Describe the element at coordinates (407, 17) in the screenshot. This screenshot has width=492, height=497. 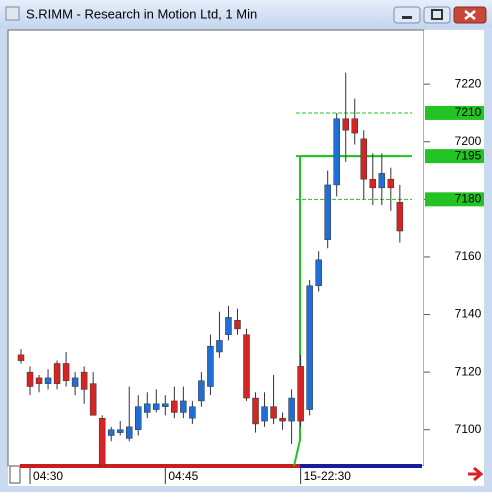
I see `minimize-icon` at that location.